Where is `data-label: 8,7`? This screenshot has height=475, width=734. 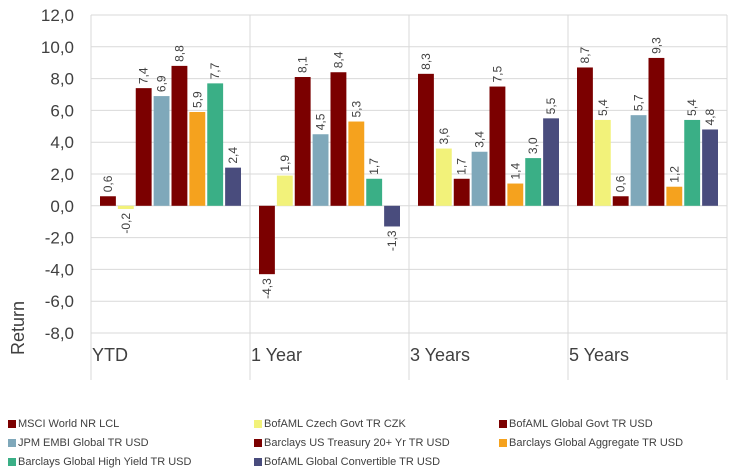 data-label: 8,7 is located at coordinates (585, 54).